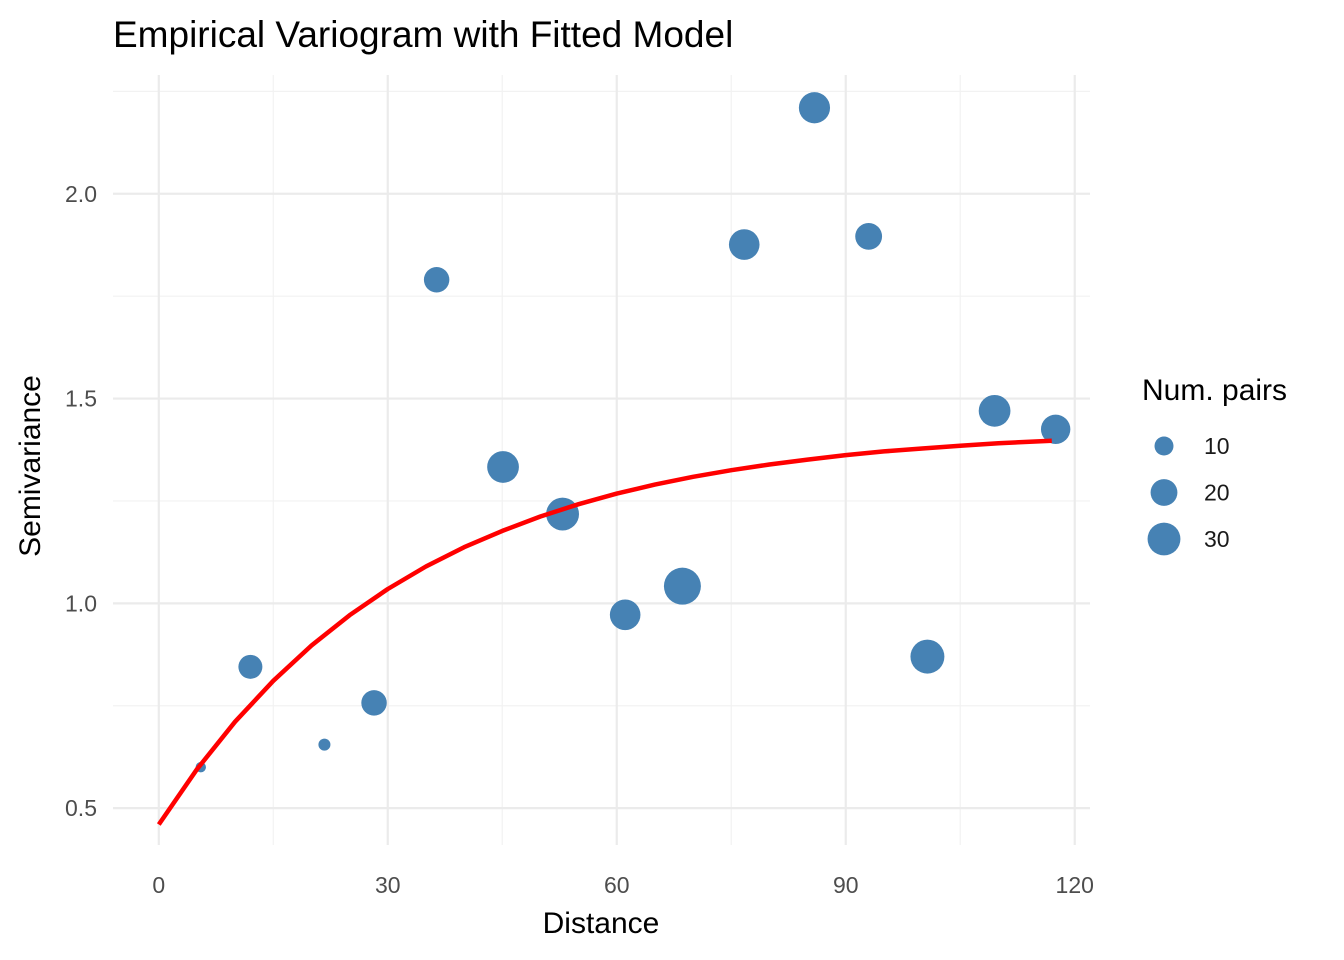 The width and height of the screenshot is (1344, 960). I want to click on y-axis-title: Semivariance, so click(30, 466).